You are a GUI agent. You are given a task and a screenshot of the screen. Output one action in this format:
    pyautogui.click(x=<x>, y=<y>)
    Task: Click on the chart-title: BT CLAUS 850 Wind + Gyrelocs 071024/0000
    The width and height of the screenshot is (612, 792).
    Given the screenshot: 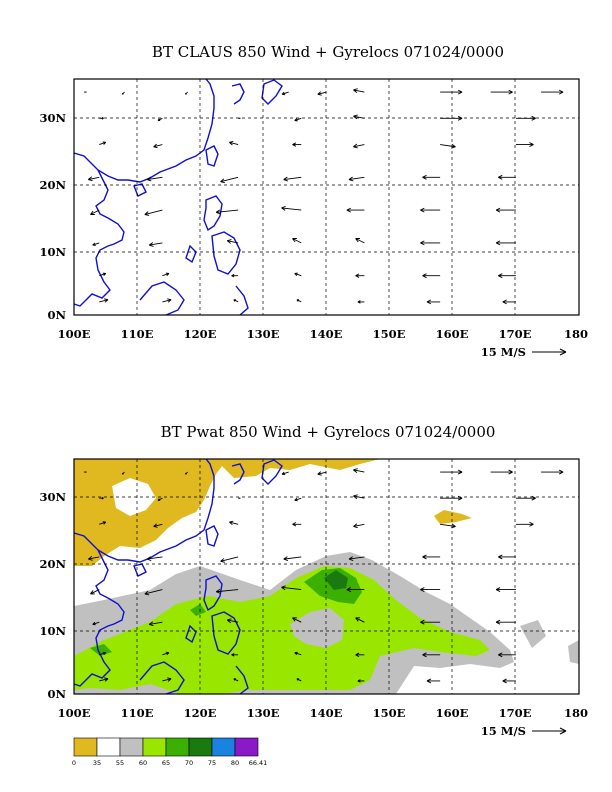 What is the action you would take?
    pyautogui.click(x=328, y=52)
    